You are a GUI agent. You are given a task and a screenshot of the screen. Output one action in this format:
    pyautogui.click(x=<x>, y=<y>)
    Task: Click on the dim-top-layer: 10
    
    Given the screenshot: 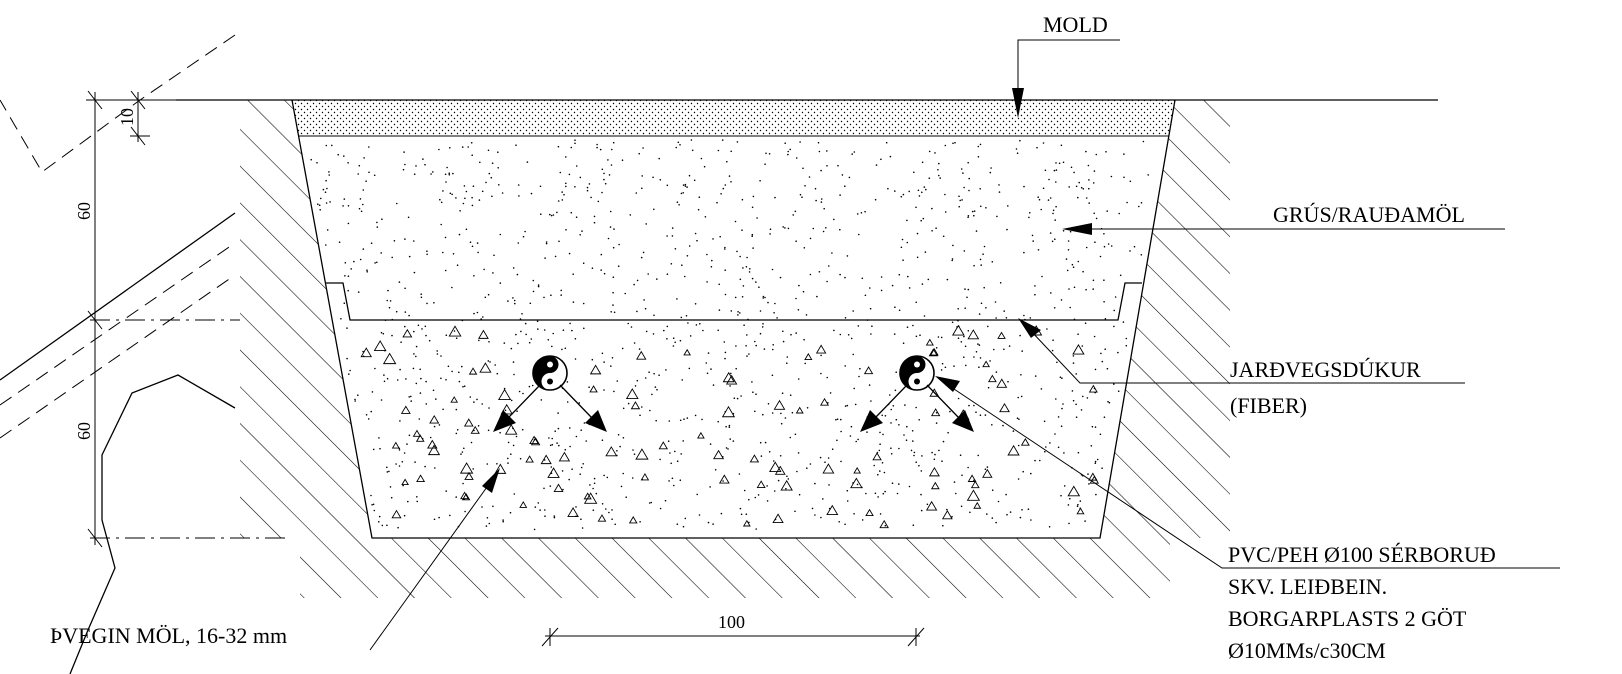 What is the action you would take?
    pyautogui.click(x=127, y=117)
    